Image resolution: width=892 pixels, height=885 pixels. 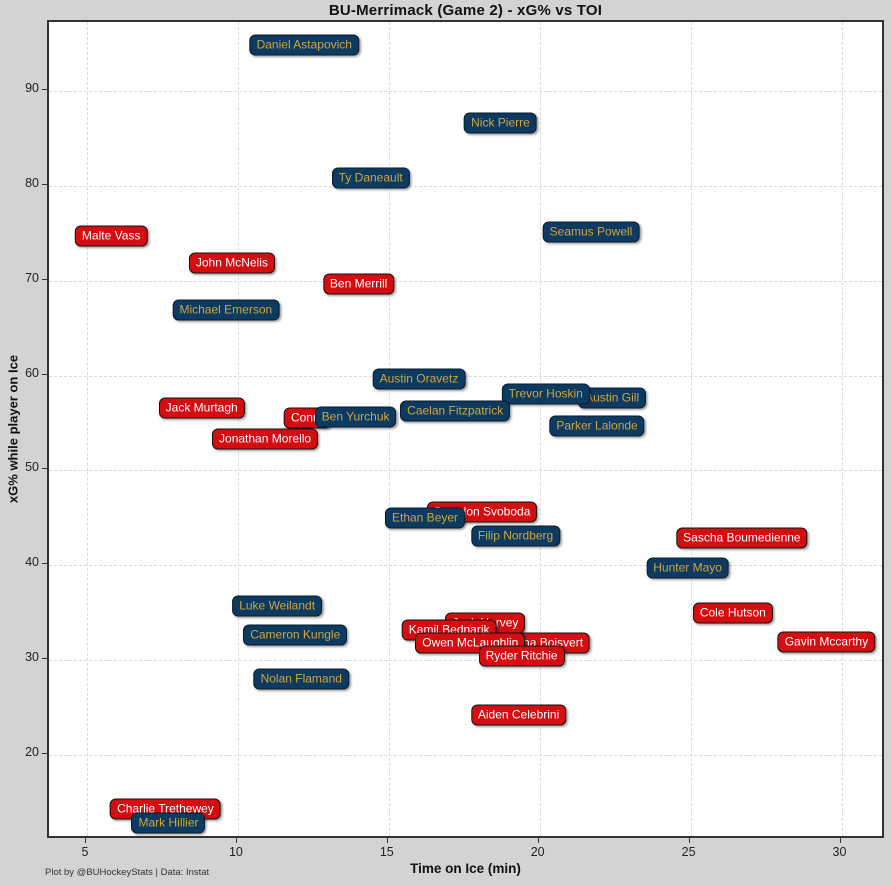 What do you see at coordinates (500, 123) in the screenshot?
I see `player-point-label: Nick Pierre` at bounding box center [500, 123].